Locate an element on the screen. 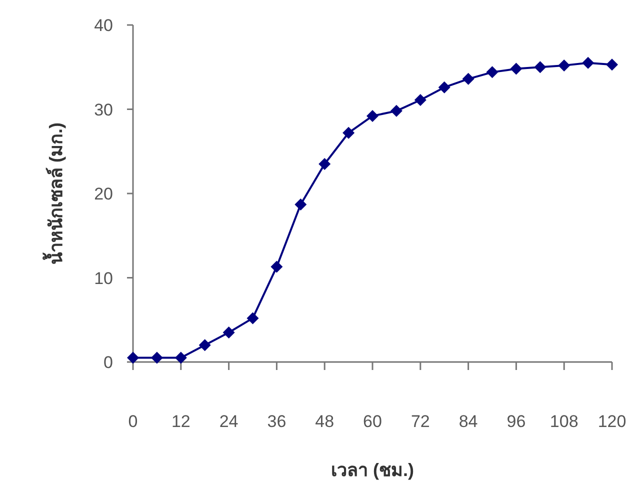 Image resolution: width=633 pixels, height=485 pixels. y-tick-label: 40 is located at coordinates (103, 25).